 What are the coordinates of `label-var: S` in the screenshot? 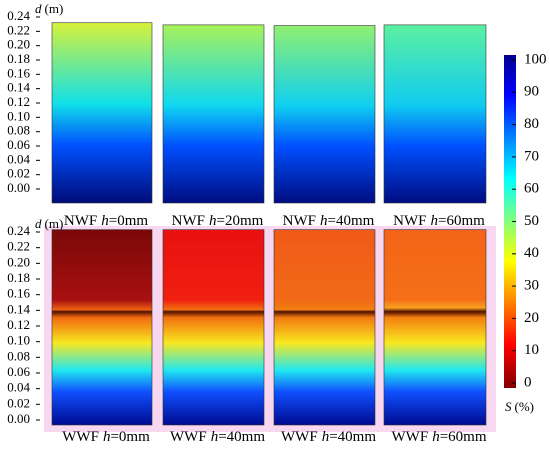 It's located at (508, 406).